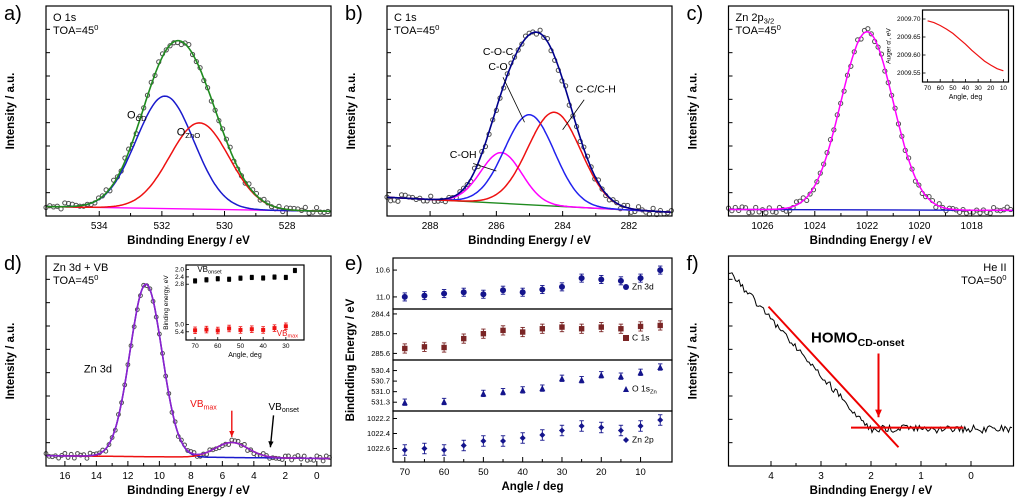 Image resolution: width=1024 pixels, height=500 pixels. Describe the element at coordinates (188, 371) in the screenshot. I see `panel-d-fit-curves` at that location.